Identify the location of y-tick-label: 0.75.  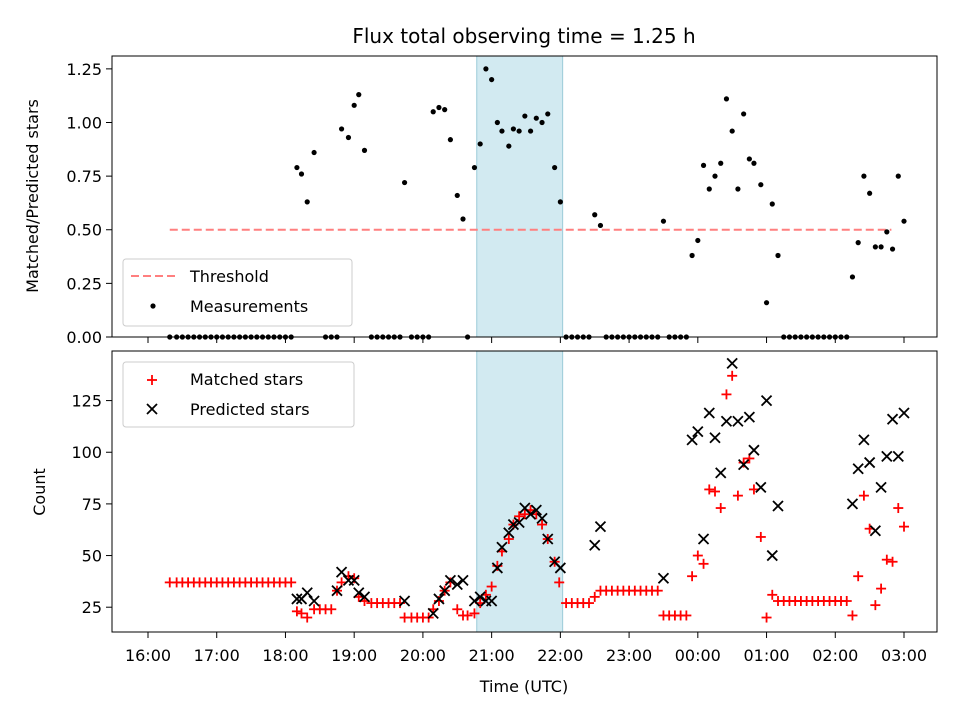
(84, 176).